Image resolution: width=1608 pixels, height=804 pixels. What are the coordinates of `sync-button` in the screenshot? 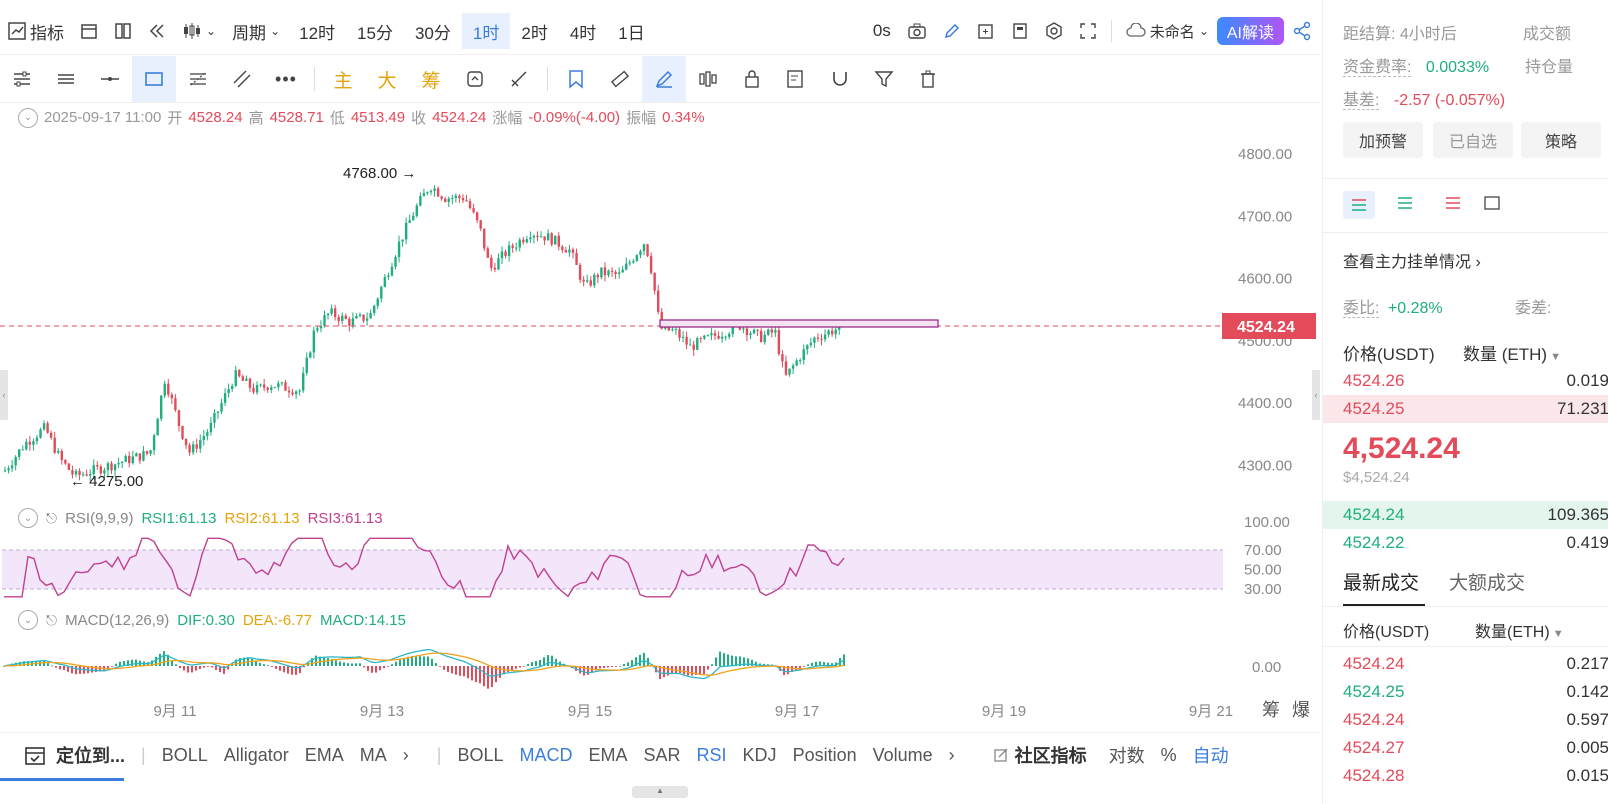 It's located at (475, 79).